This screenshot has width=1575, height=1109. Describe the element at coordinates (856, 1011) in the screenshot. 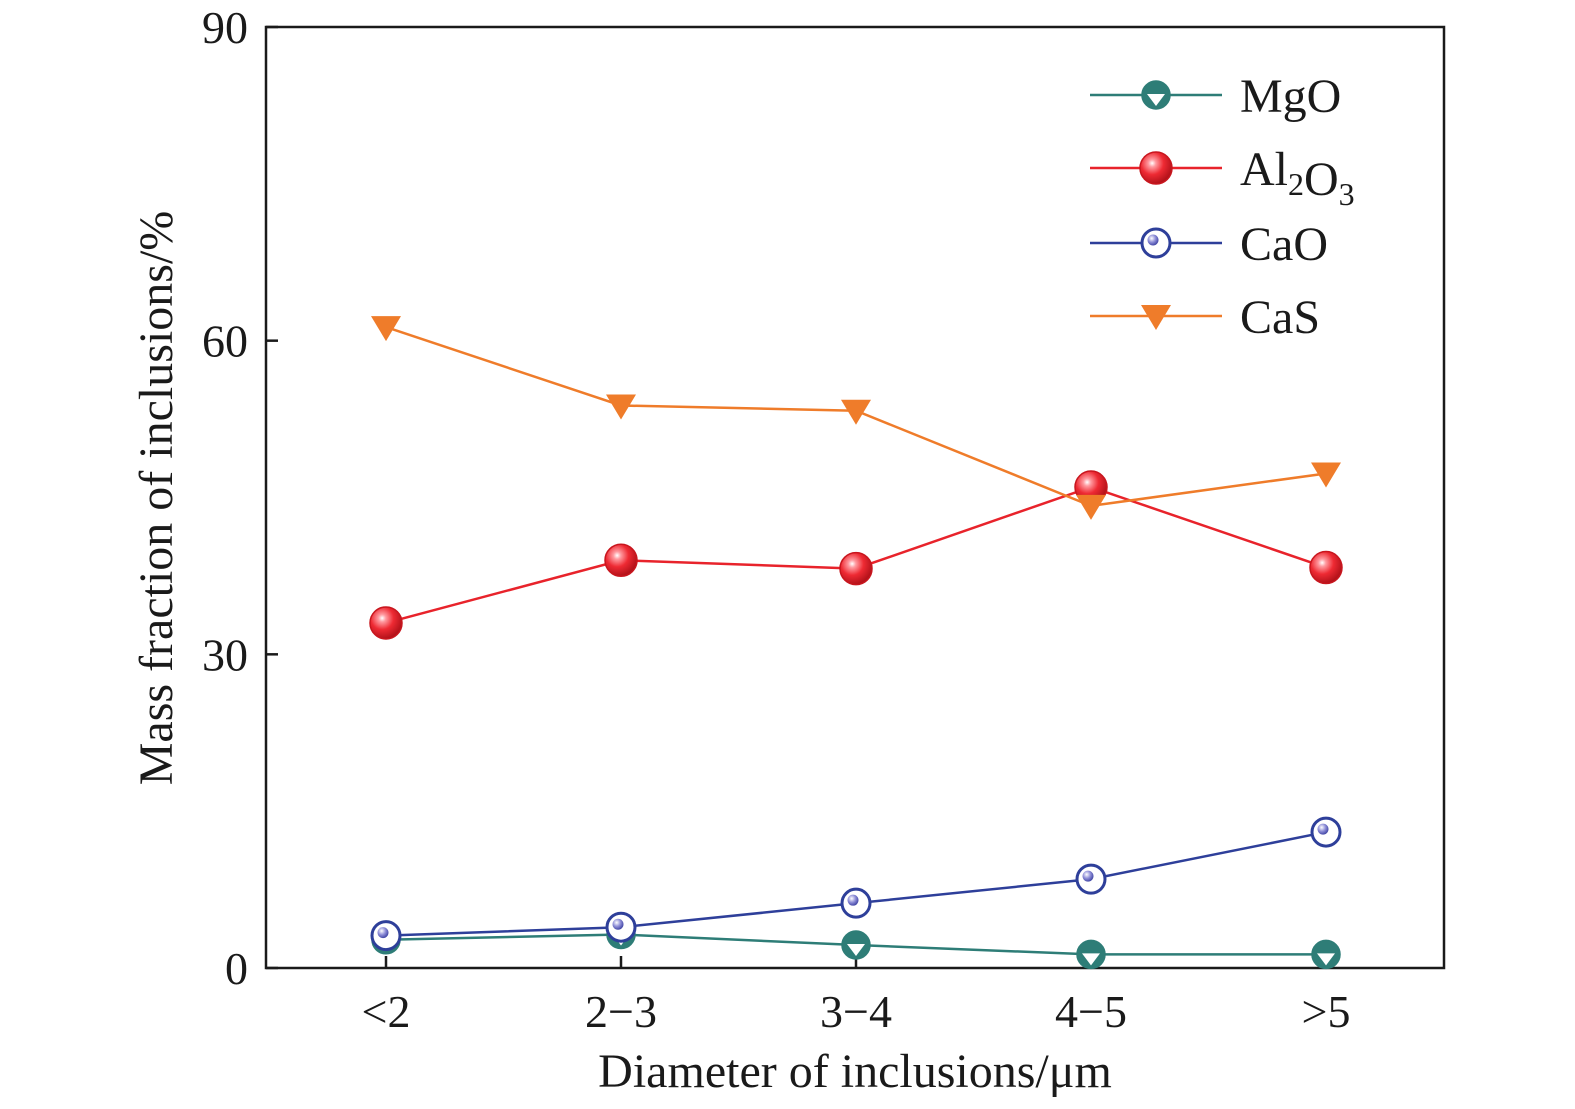

I see `x-tick-label: 3−4` at that location.